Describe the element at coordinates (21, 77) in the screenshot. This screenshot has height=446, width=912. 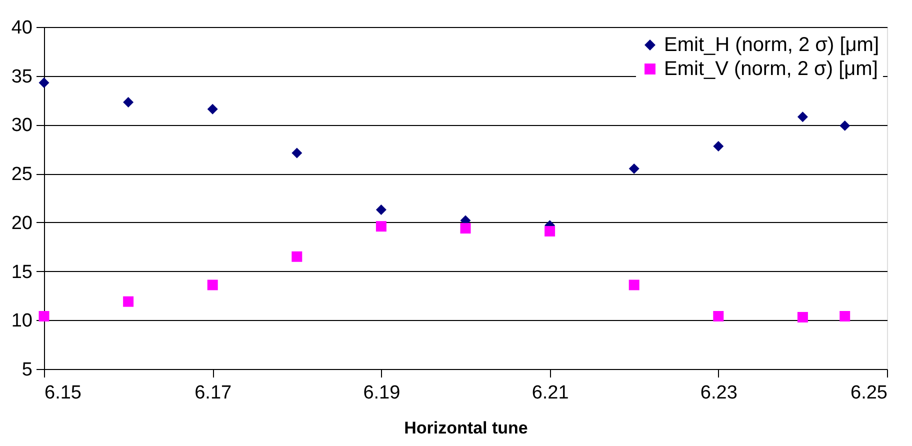
I see `y-tick-label: 35` at that location.